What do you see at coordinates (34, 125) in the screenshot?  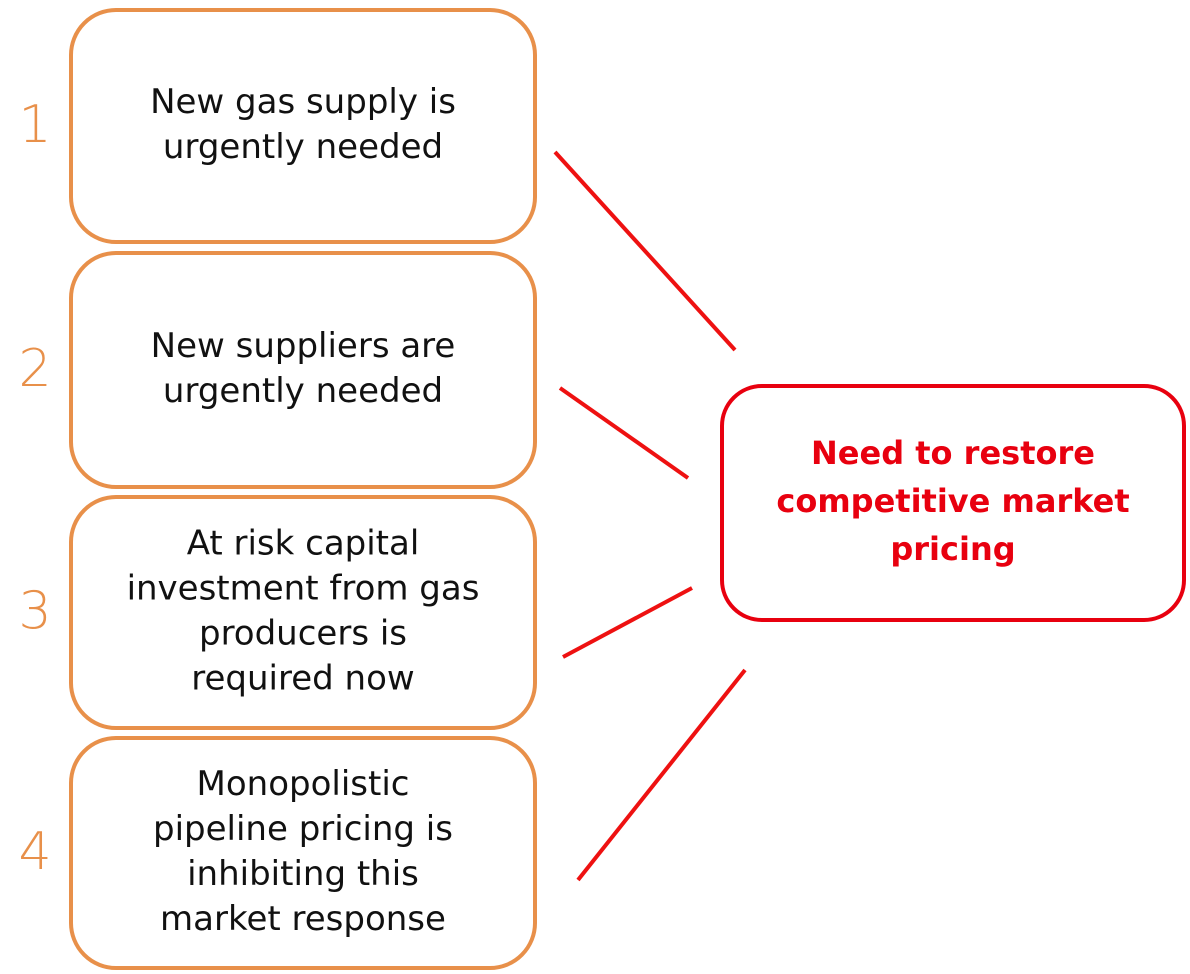 I see `node-number: 1` at bounding box center [34, 125].